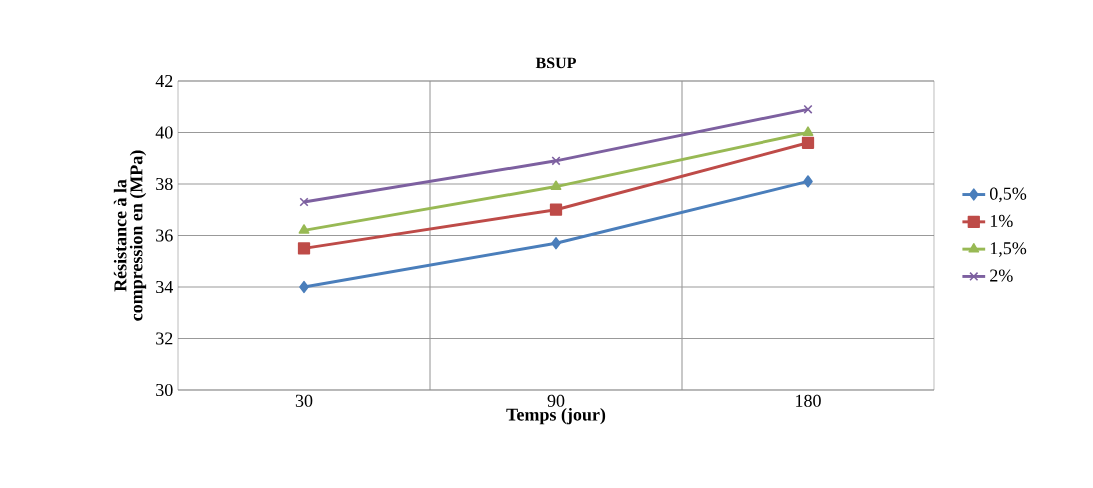 The height and width of the screenshot is (488, 1093). I want to click on y-tick-label: 34, so click(165, 287).